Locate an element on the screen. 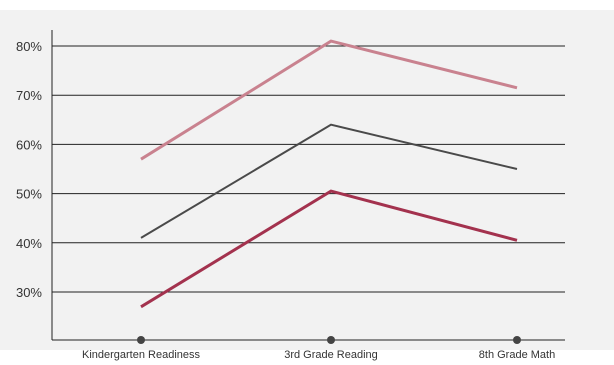 The height and width of the screenshot is (365, 614). x-category-label: 3rd Grade Reading is located at coordinates (331, 355).